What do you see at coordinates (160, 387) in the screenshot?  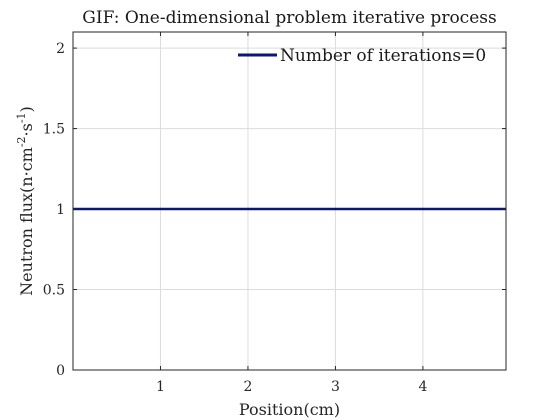 I see `x-tick-label: 1` at bounding box center [160, 387].